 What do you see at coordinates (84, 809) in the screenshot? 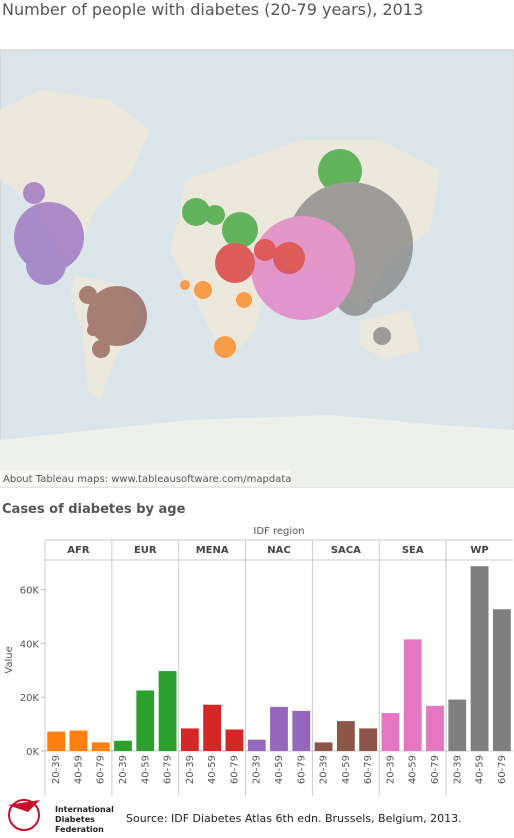
I see `logo-text: International` at bounding box center [84, 809].